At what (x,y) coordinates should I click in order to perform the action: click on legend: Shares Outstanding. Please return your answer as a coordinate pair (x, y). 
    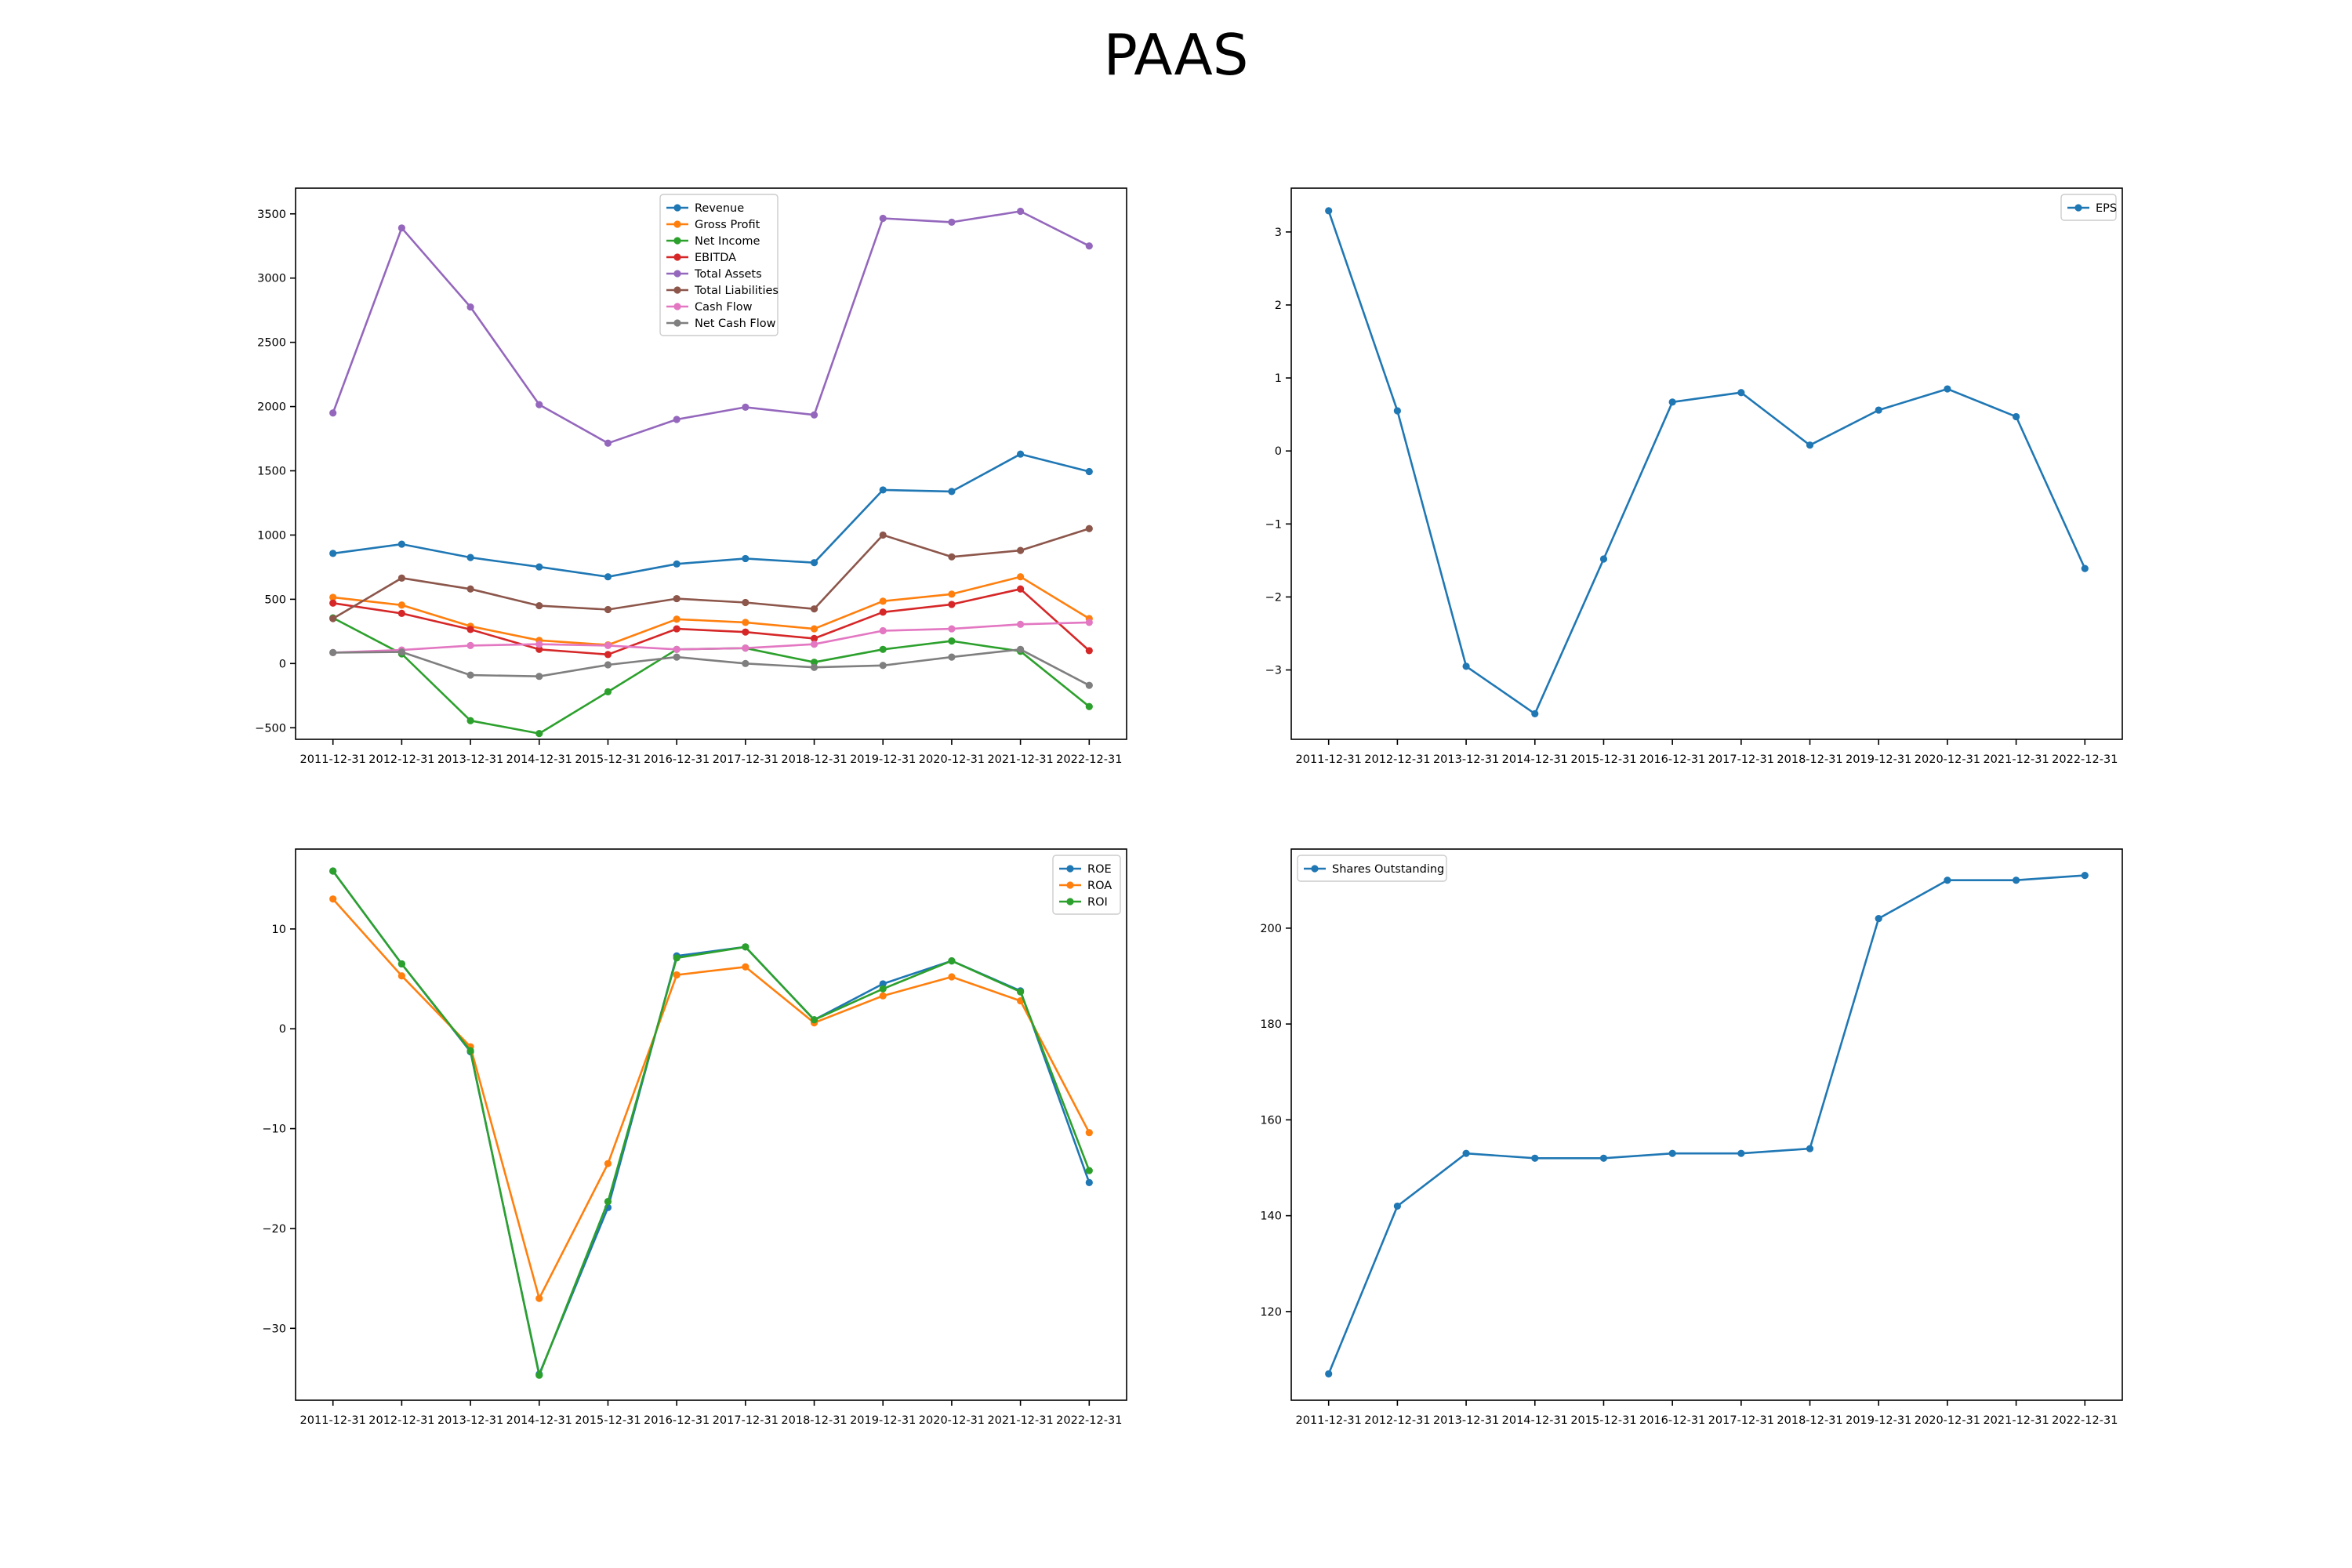
    Looking at the image, I should click on (1372, 868).